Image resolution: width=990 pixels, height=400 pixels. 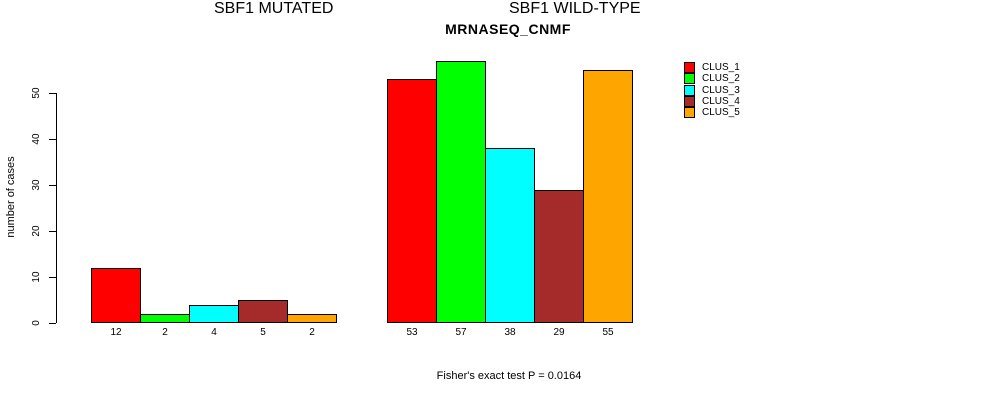 I want to click on bar-value-label: 5, so click(x=263, y=332).